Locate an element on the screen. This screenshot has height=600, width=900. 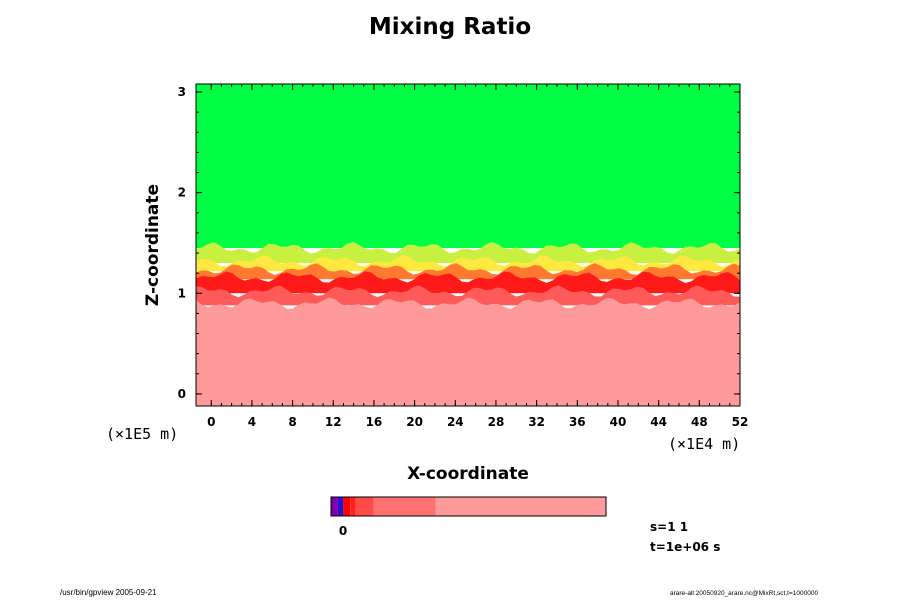
colorbar-tick-label: 0 is located at coordinates (343, 531).